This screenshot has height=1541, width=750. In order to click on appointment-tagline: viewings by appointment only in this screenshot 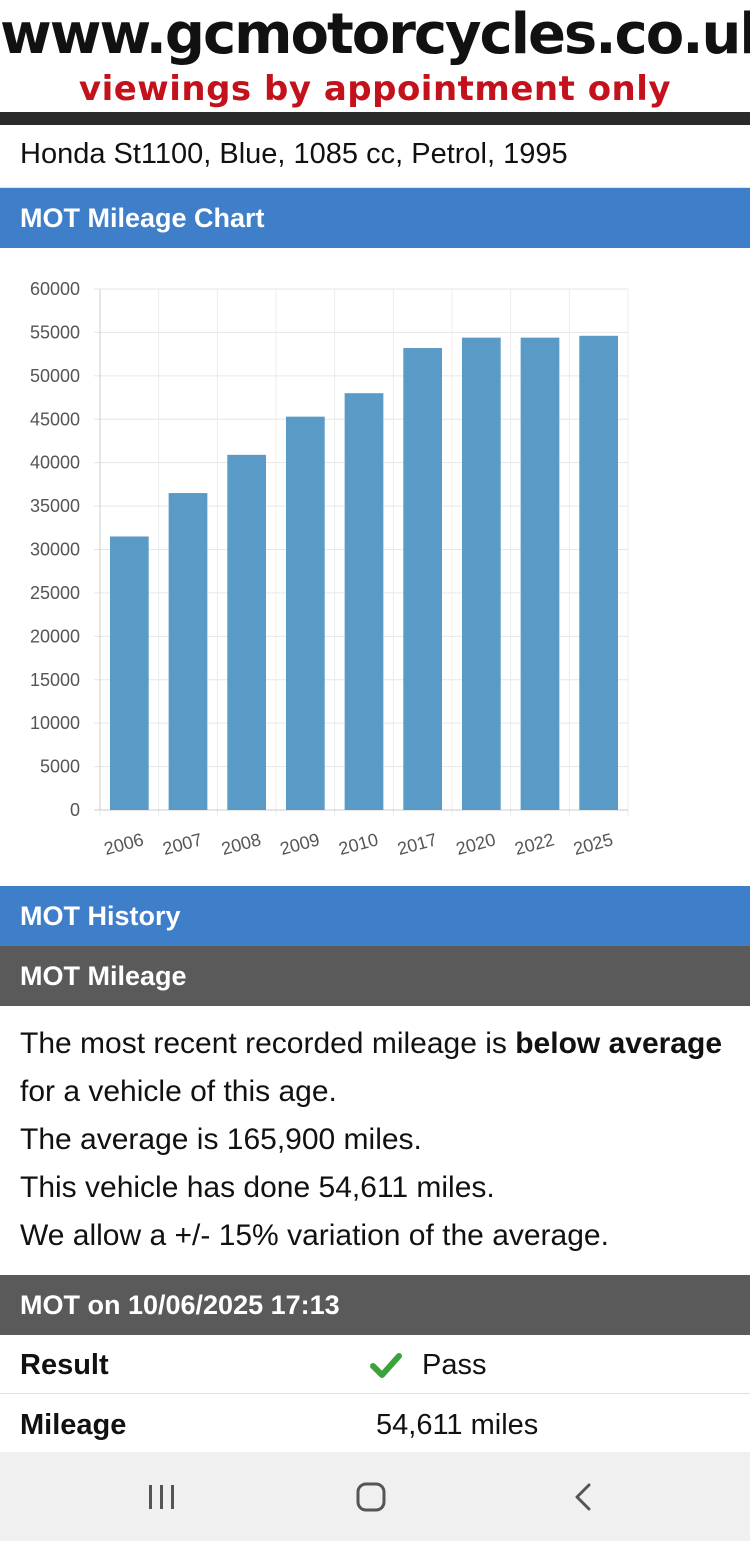, I will do `click(375, 89)`.